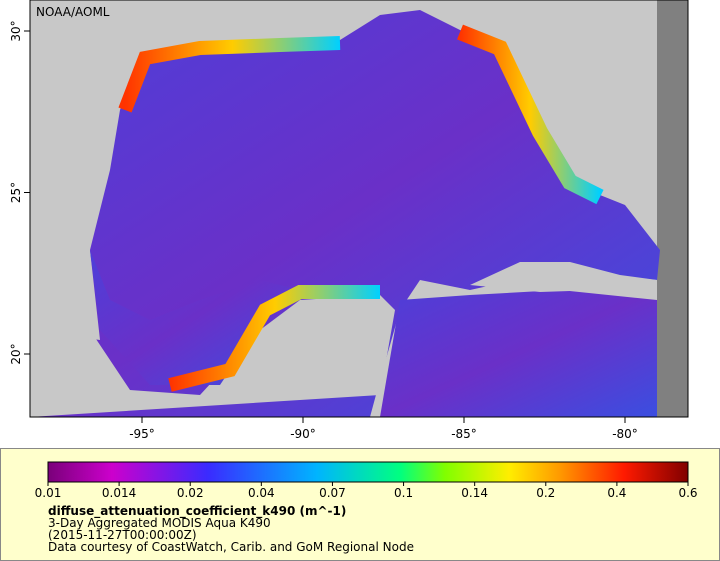  Describe the element at coordinates (261, 493) in the screenshot. I see `colorbar-label: 0.04` at that location.